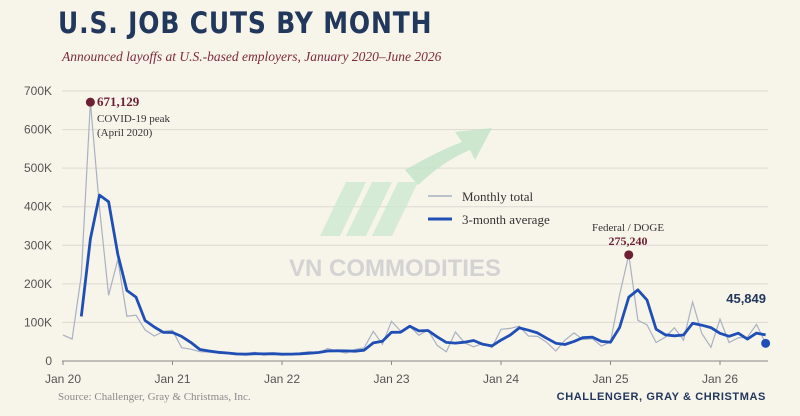 Image resolution: width=800 pixels, height=416 pixels. Describe the element at coordinates (172, 379) in the screenshot. I see `x-tick-label: Jan 21` at that location.